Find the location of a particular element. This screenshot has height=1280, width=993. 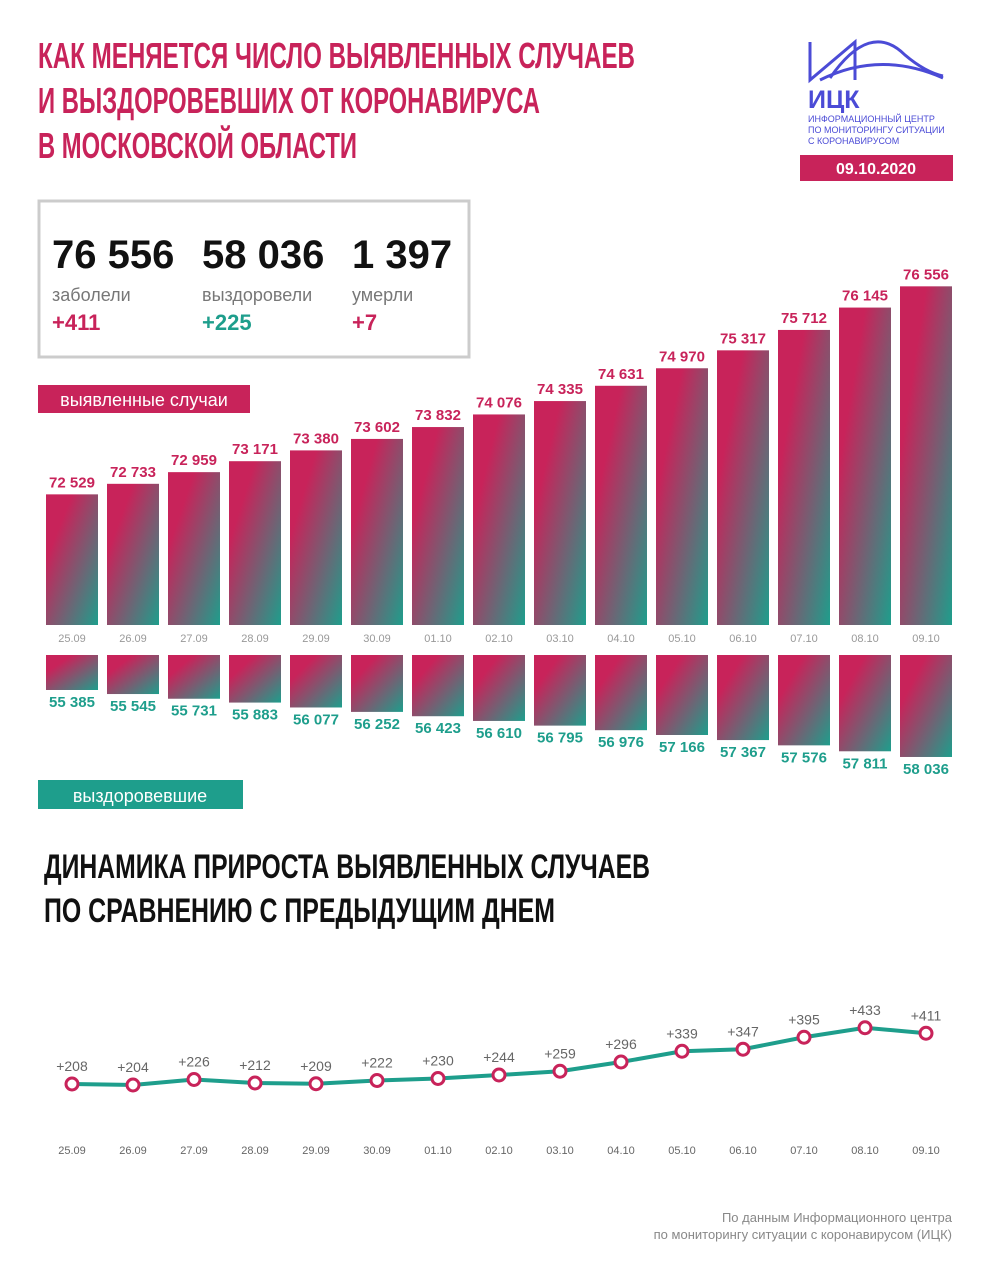

data-label: 74 631 is located at coordinates (621, 374).